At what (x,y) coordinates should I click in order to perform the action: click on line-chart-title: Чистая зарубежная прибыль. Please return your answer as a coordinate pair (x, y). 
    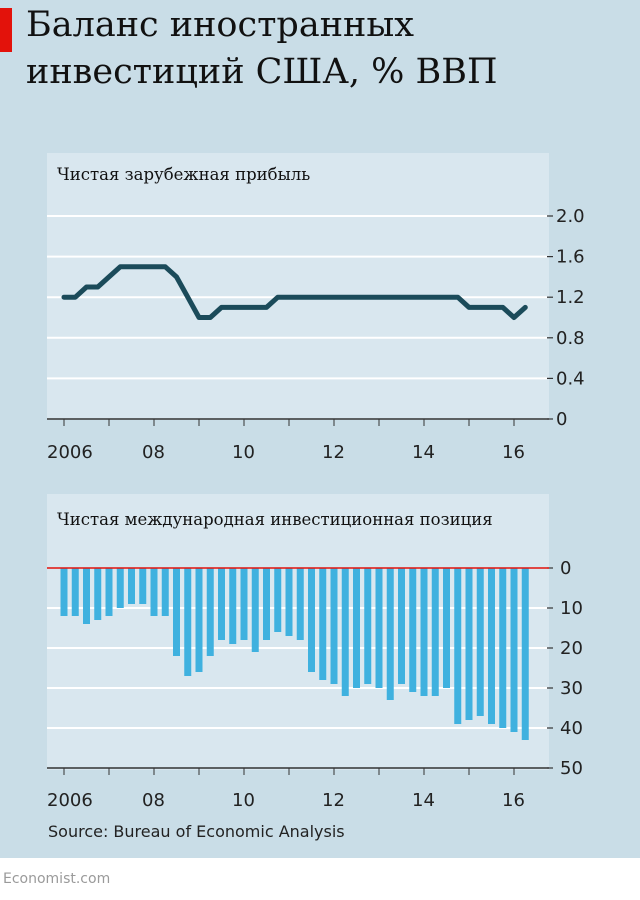
    Looking at the image, I should click on (184, 174).